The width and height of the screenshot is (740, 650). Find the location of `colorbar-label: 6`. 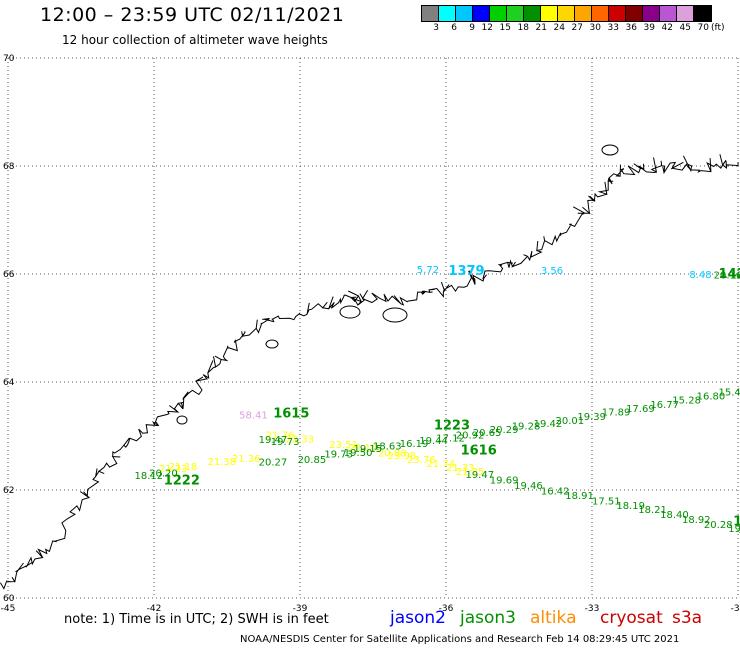

colorbar-label: 6 is located at coordinates (454, 28).